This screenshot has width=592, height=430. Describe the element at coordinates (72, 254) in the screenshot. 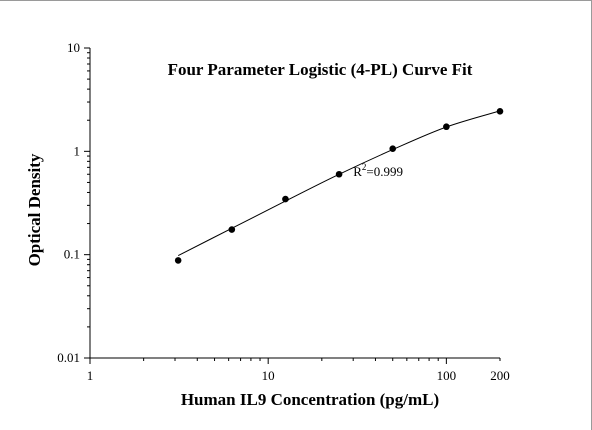

I see `y-tick-label: 0.1` at that location.